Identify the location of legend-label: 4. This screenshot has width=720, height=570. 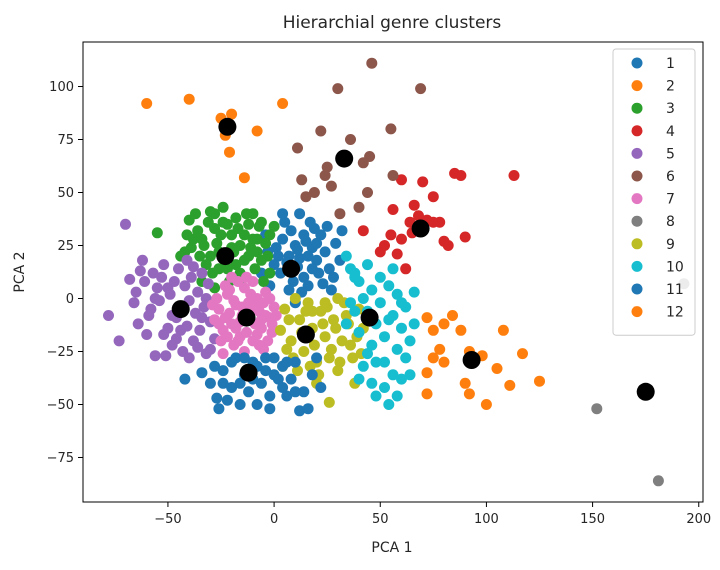
(670, 132).